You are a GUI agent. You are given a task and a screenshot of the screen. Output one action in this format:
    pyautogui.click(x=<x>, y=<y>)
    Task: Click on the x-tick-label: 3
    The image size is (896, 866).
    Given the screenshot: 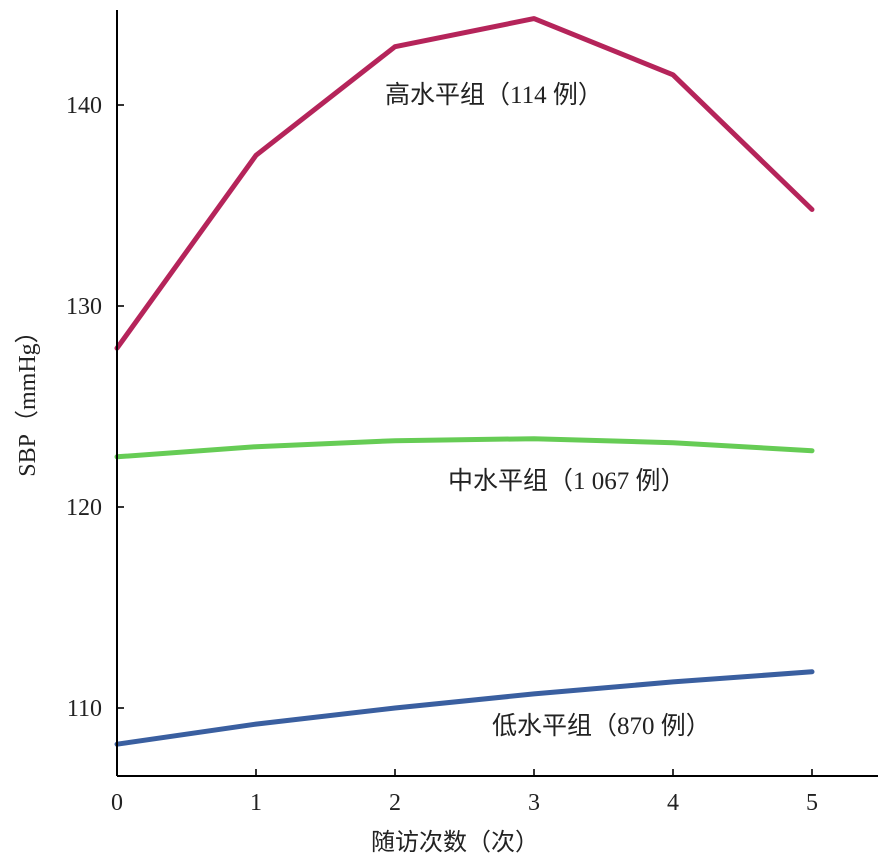 What is the action you would take?
    pyautogui.click(x=534, y=803)
    